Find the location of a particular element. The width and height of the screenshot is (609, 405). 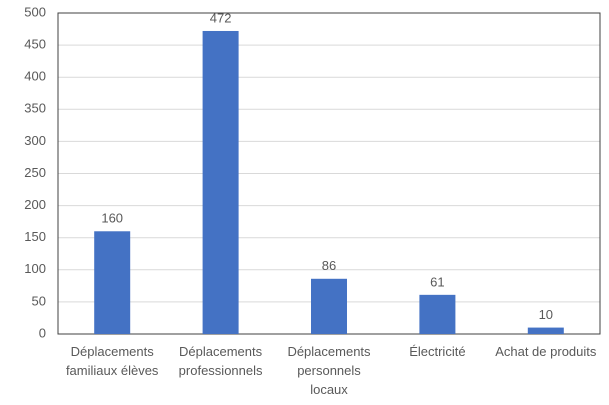

x-tick-label: Déplacements professionnels is located at coordinates (220, 361).